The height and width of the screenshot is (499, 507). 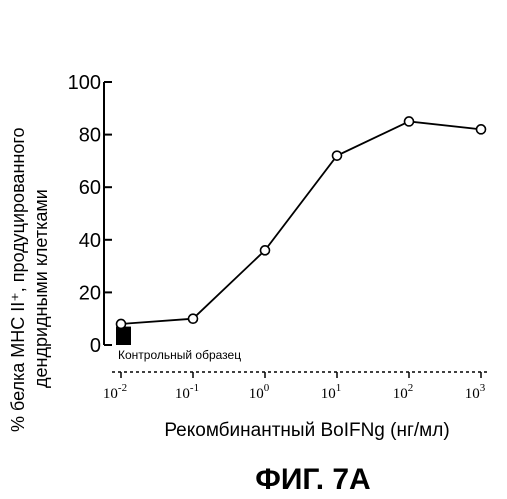 What do you see at coordinates (187, 392) in the screenshot?
I see `x-tick-label: 10⁻¹` at bounding box center [187, 392].